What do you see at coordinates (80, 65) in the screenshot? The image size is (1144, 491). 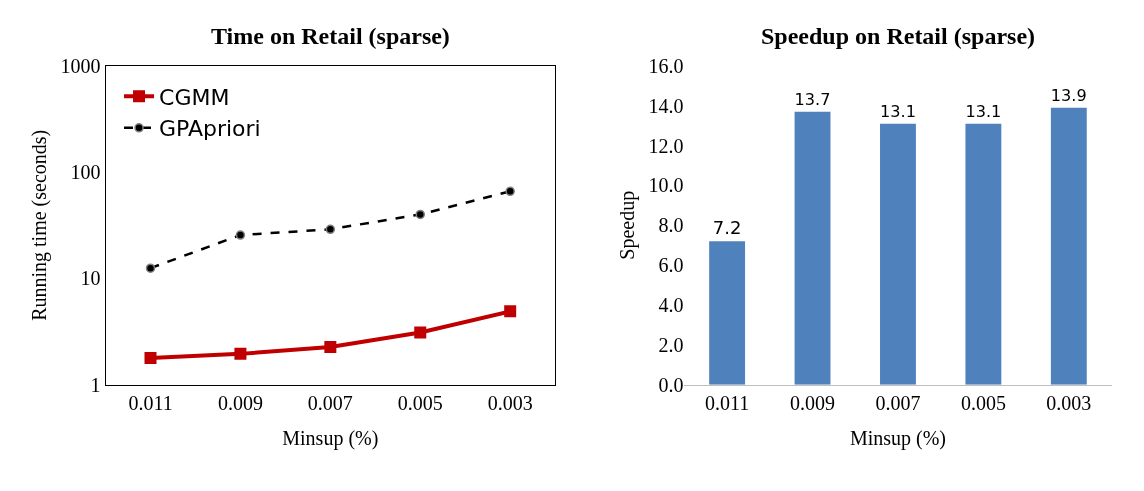 I see `y-tick-label: 1000` at bounding box center [80, 65].